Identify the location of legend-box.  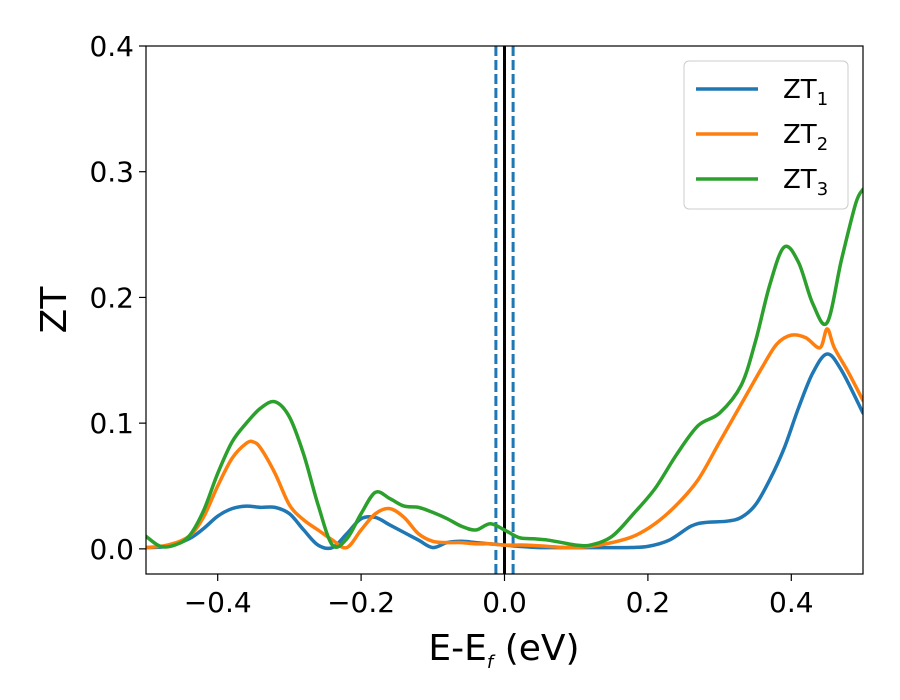
(766, 135).